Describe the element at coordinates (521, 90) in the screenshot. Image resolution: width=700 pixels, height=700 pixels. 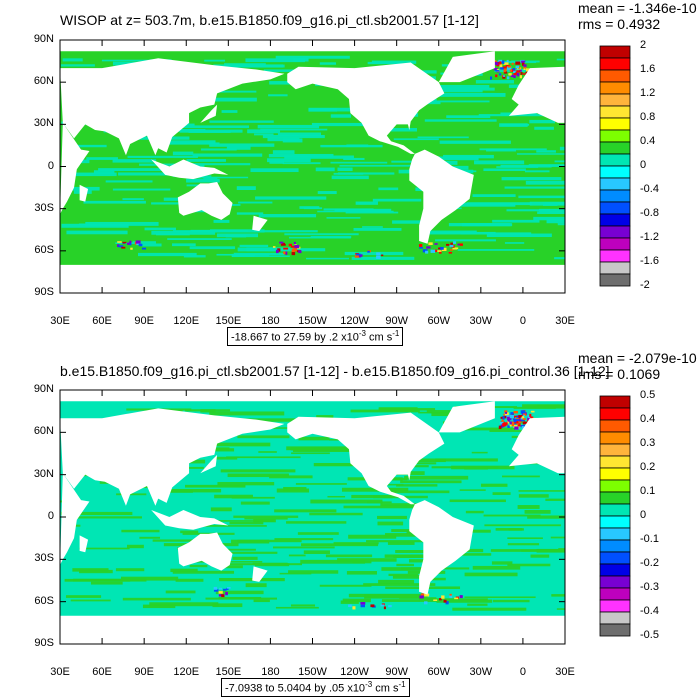
I see `land-uk` at that location.